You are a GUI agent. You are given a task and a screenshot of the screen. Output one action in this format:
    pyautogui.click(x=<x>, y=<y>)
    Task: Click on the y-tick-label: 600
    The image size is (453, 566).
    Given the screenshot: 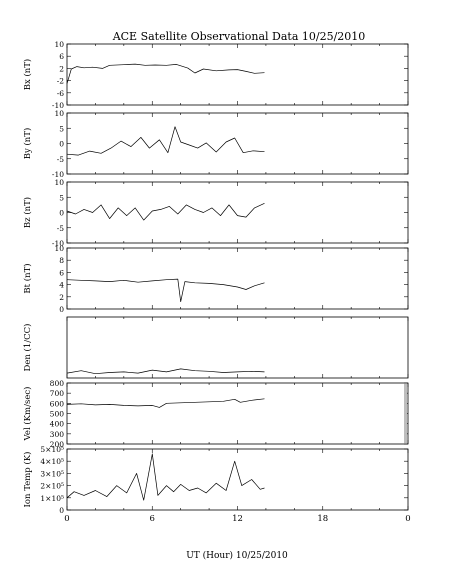 What is the action you would take?
    pyautogui.click(x=57, y=403)
    